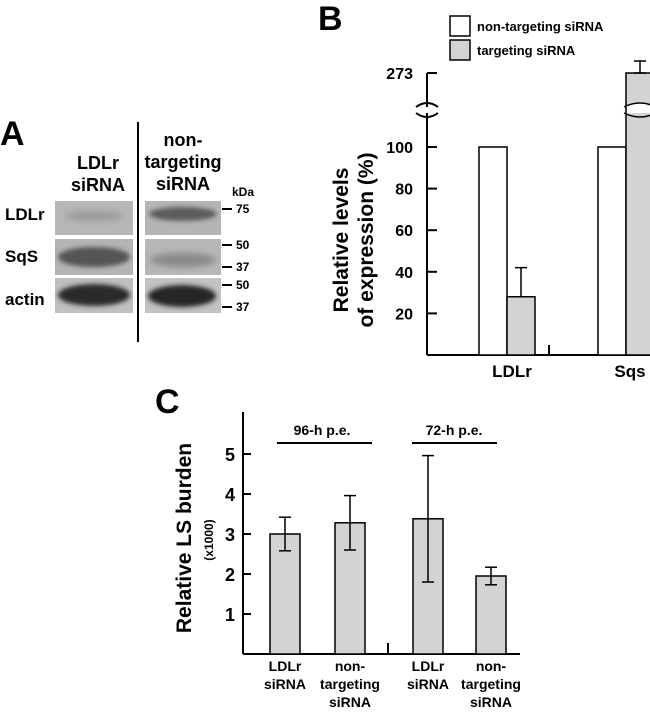  What do you see at coordinates (341, 240) in the screenshot?
I see `panel-b-ylabel-line1: Relative levels` at bounding box center [341, 240].